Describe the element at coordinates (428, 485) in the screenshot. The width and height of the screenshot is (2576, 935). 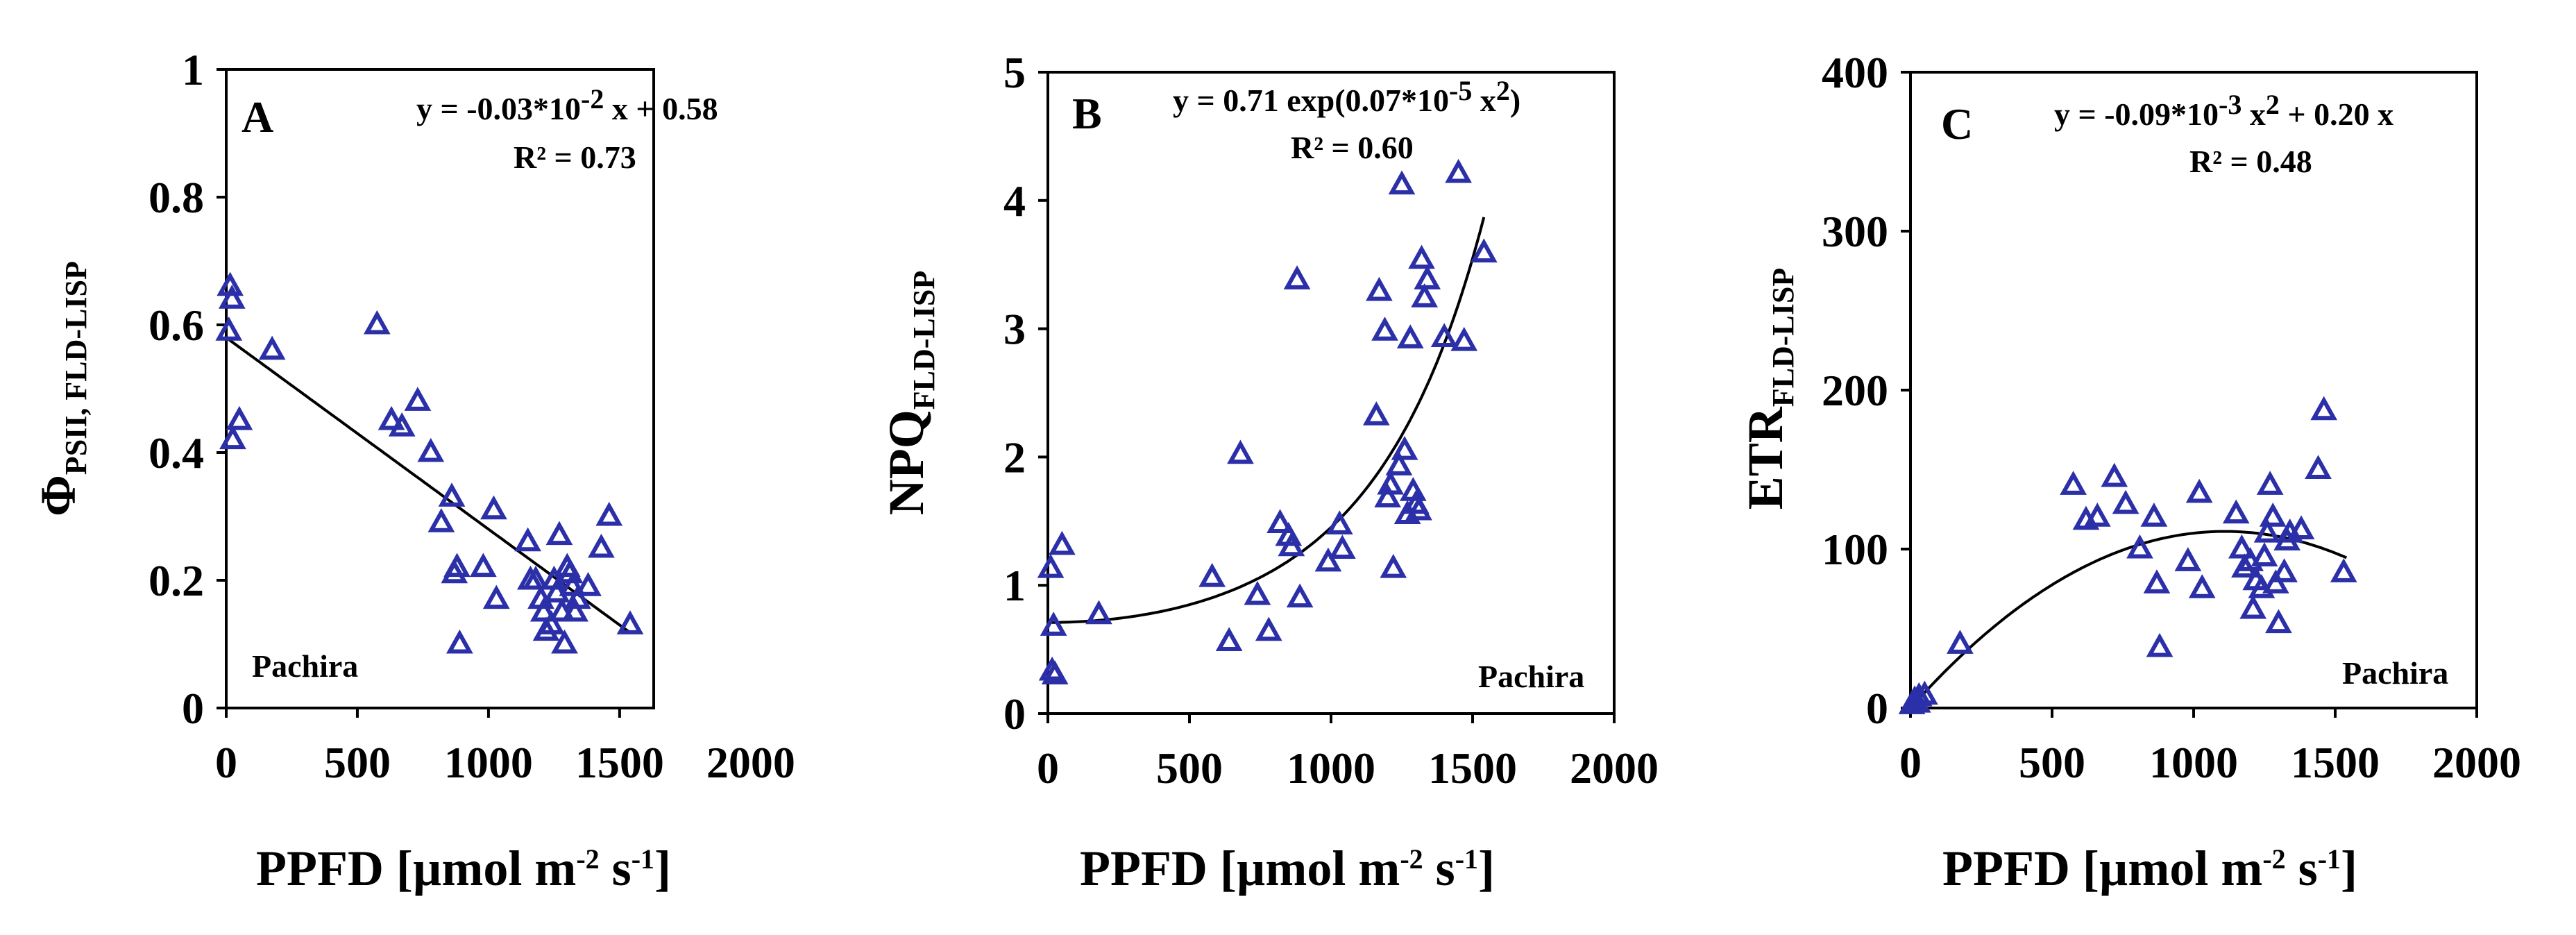
I see `fit-curve-a` at that location.